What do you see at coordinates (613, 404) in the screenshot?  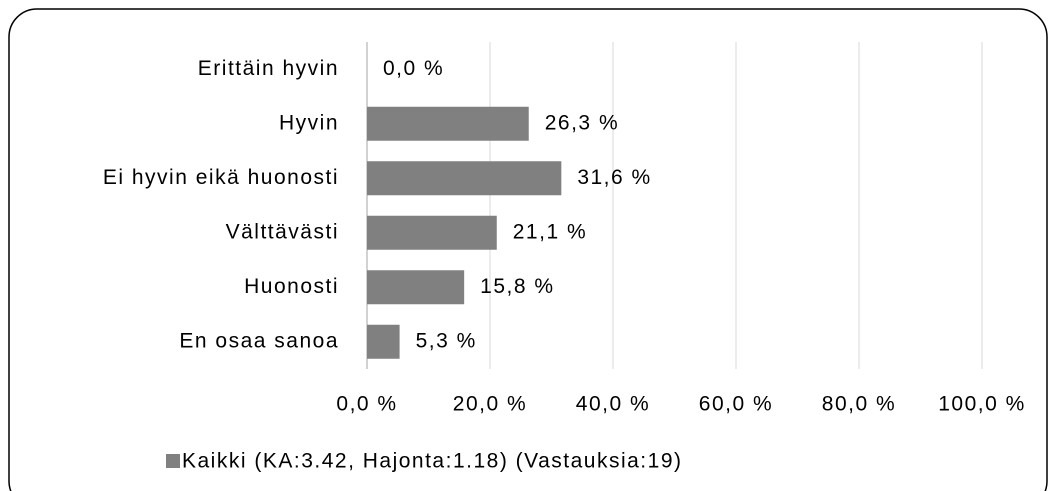 I see `x-tick-label: 40,0 %` at bounding box center [613, 404].